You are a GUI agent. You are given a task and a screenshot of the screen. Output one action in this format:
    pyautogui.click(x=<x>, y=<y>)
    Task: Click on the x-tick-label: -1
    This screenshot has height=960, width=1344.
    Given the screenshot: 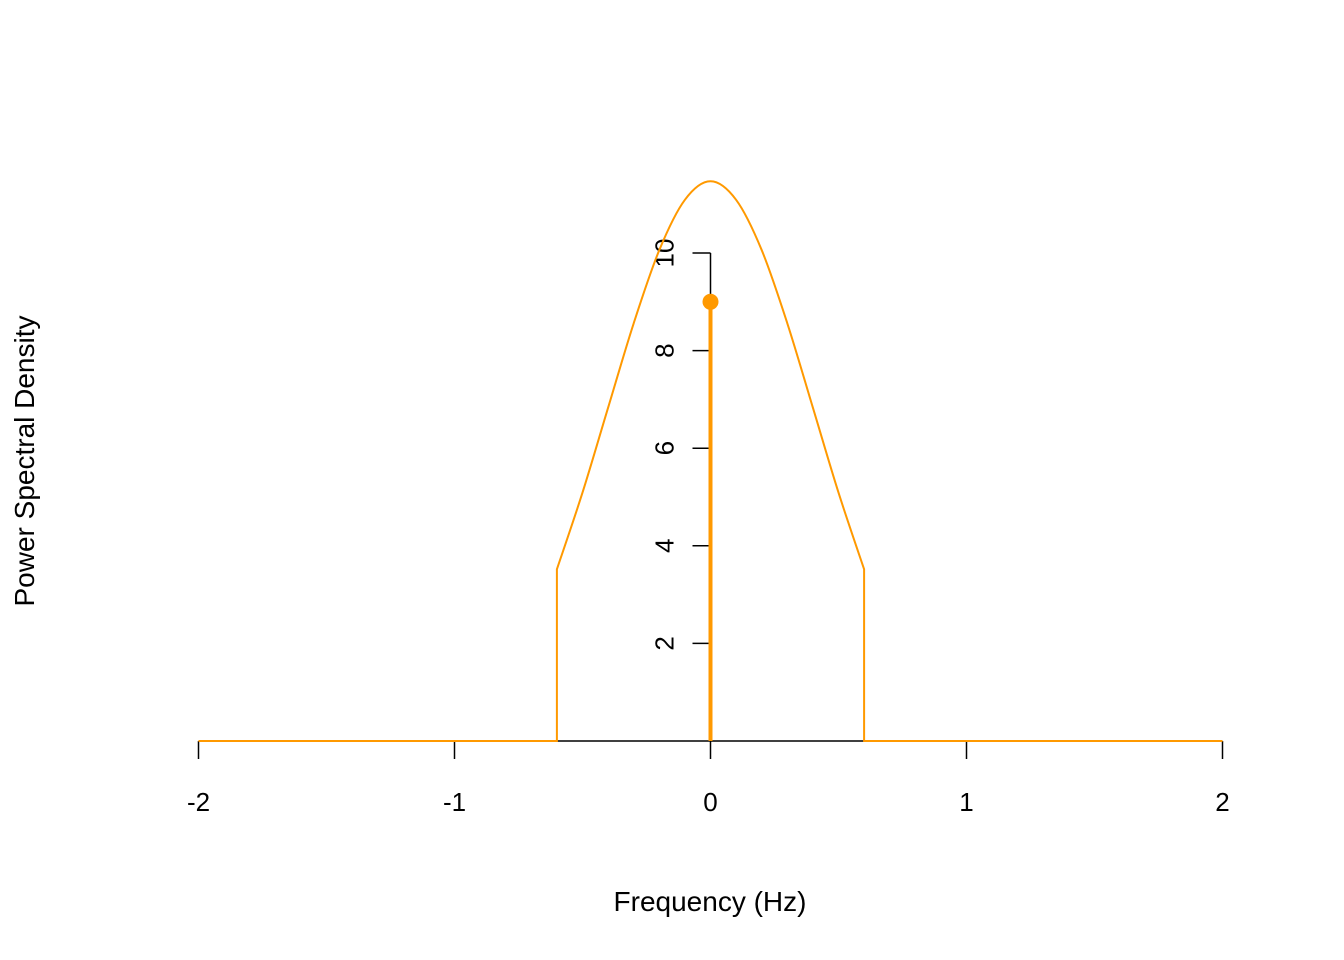 What is the action you would take?
    pyautogui.click(x=454, y=802)
    